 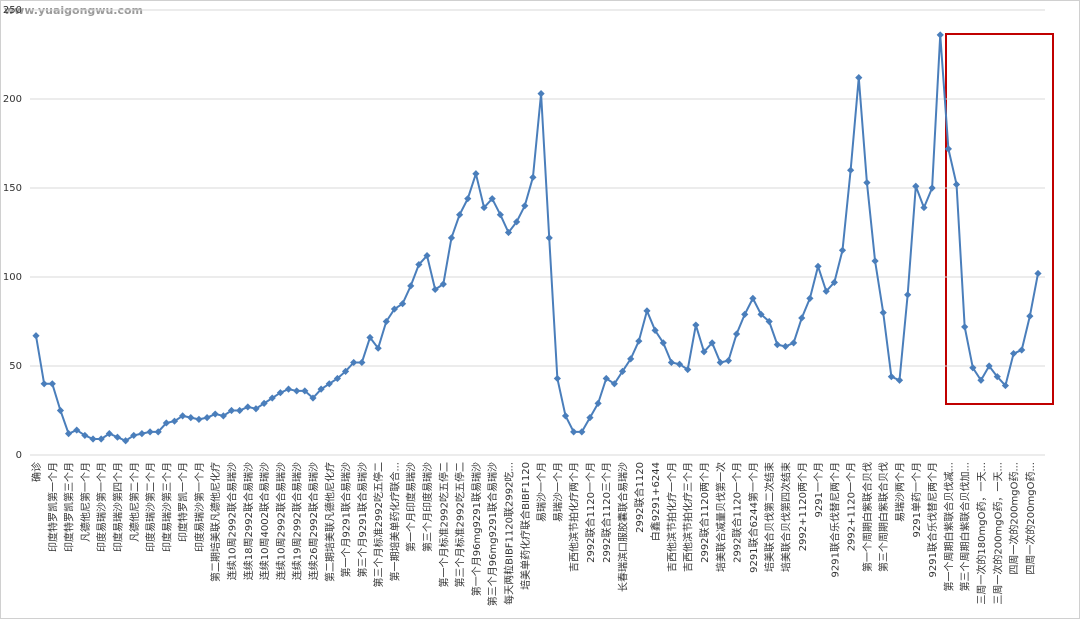 What do you see at coordinates (411, 507) in the screenshot?
I see `x-tick-label: 第一个月印度易瑞沙` at bounding box center [411, 507].